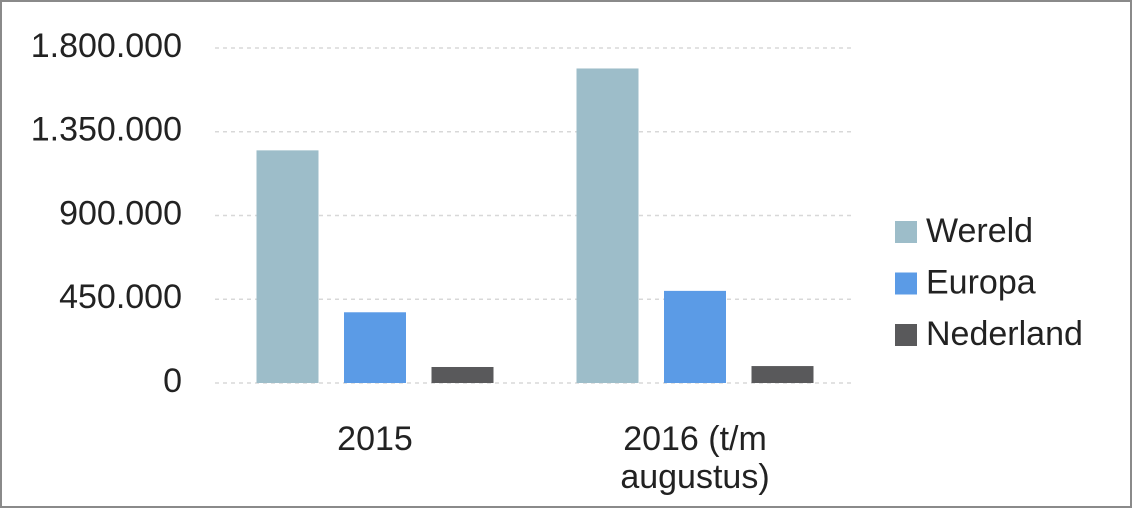 Image resolution: width=1132 pixels, height=508 pixels. Describe the element at coordinates (120, 213) in the screenshot. I see `y-tick-label: 900.000` at that location.